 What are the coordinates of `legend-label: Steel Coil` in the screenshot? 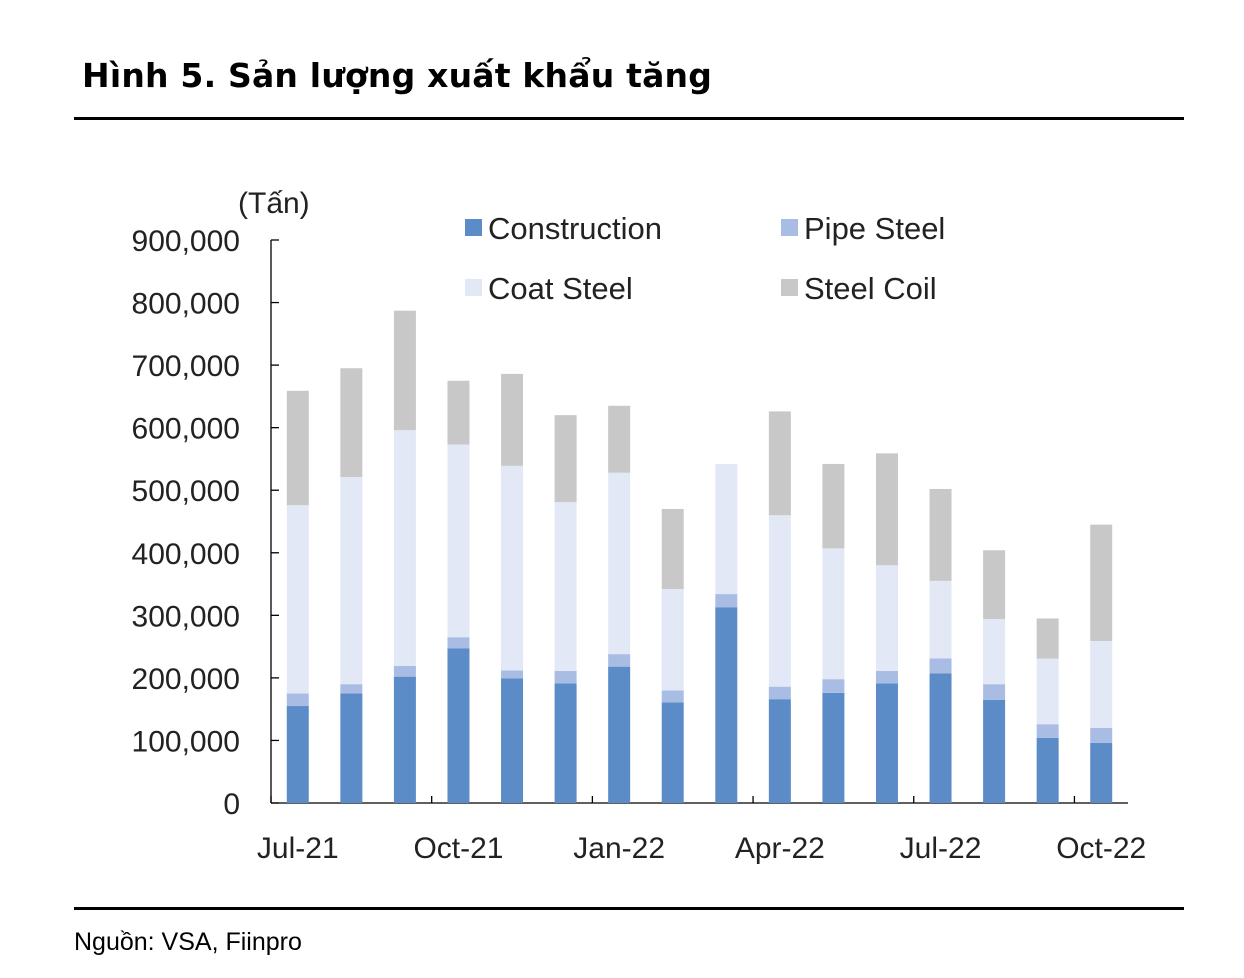 It's located at (870, 288).